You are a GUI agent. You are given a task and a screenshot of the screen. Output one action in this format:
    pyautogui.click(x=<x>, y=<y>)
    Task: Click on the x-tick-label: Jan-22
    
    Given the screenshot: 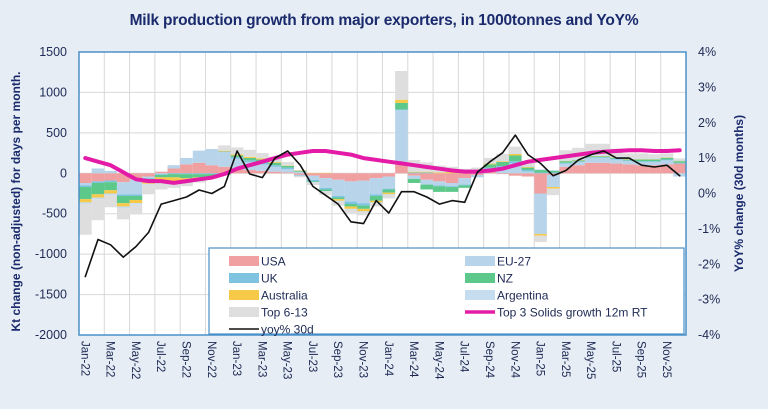 What is the action you would take?
    pyautogui.click(x=84, y=358)
    